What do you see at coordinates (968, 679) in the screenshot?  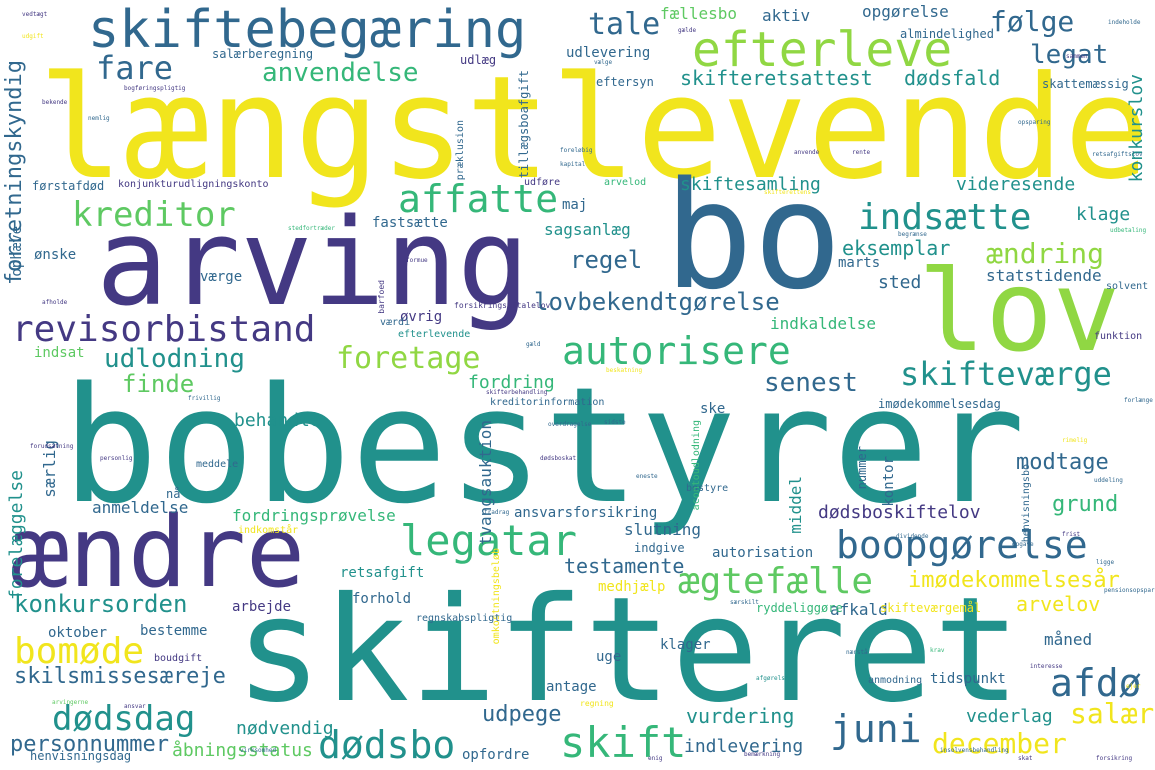 I see `cloud-word: tidspunkt` at bounding box center [968, 679].